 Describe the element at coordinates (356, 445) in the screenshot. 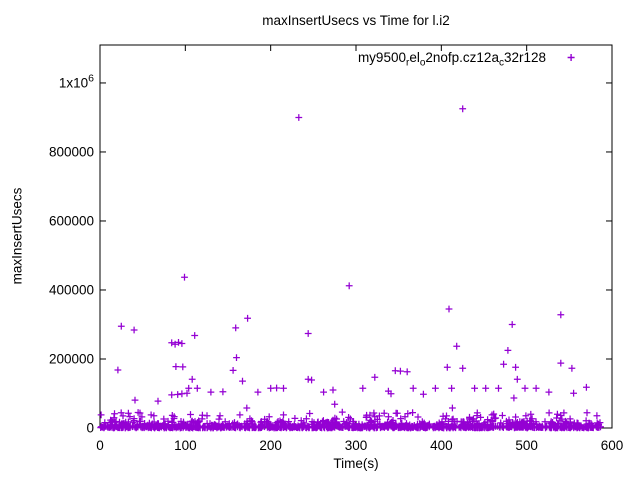

I see `x-tick-label: 300` at that location.